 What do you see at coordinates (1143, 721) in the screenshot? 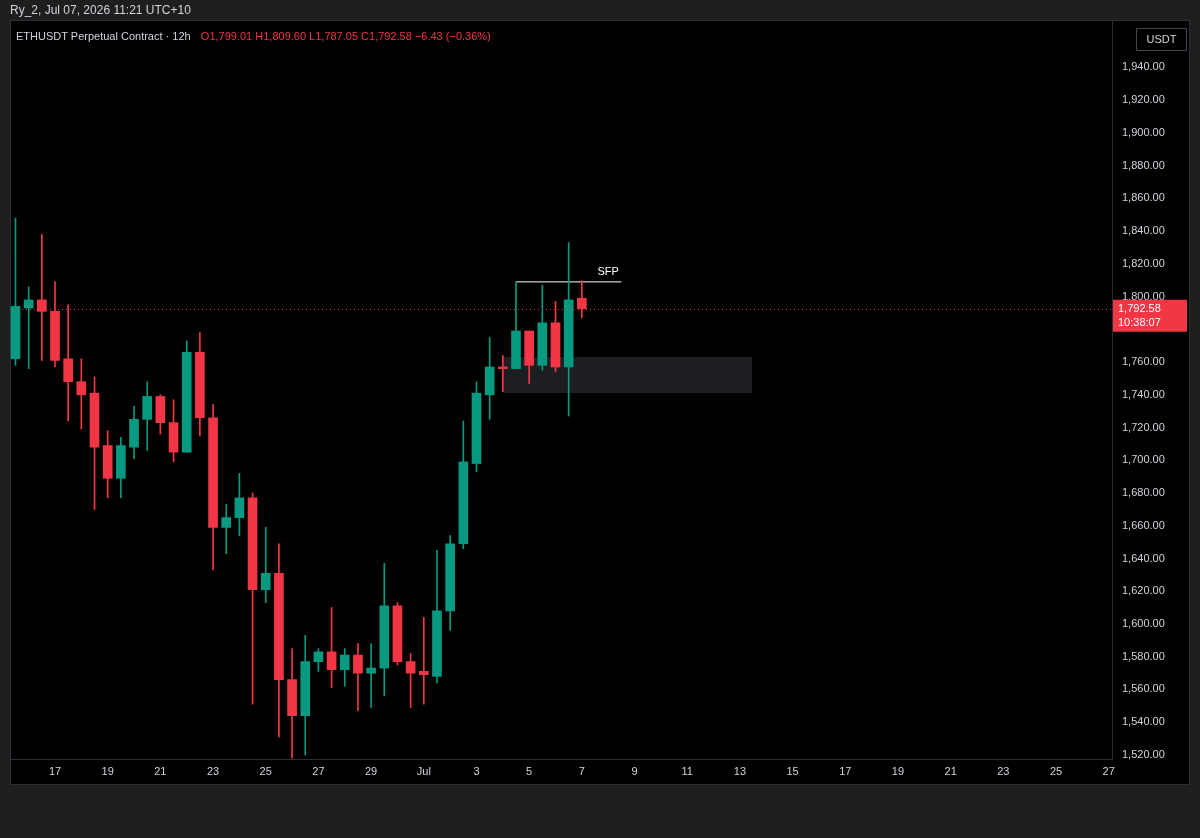
I see `y-tick-label: 1,540.00` at bounding box center [1143, 721].